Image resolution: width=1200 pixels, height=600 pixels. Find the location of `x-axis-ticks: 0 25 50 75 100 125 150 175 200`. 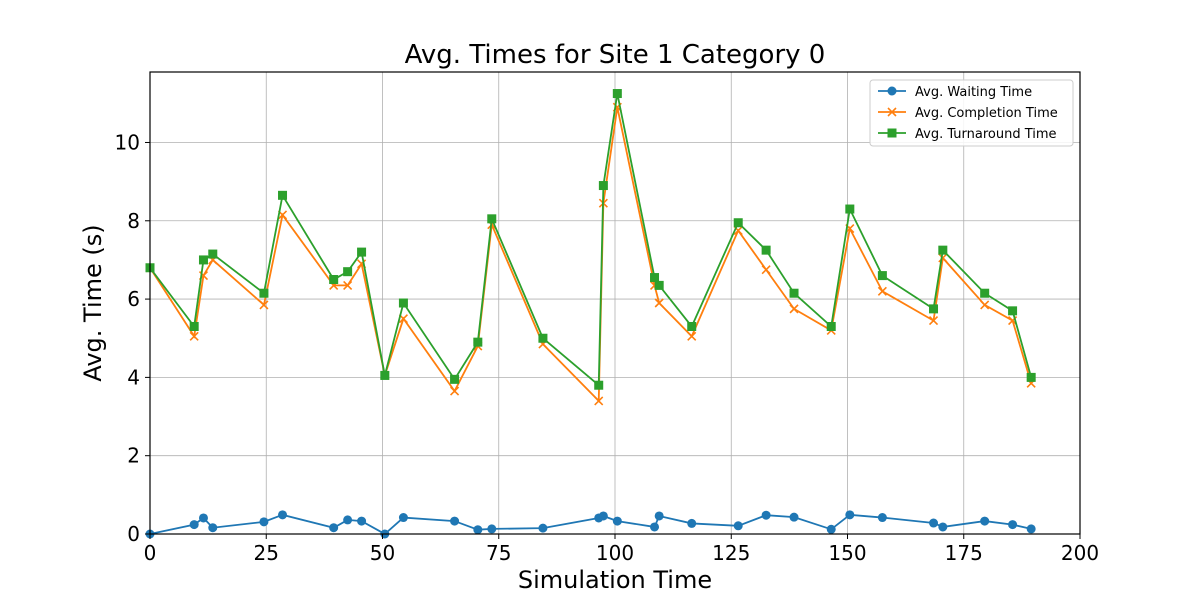

x-axis-ticks: 0 25 50 75 100 125 150 175 200 is located at coordinates (621, 549).